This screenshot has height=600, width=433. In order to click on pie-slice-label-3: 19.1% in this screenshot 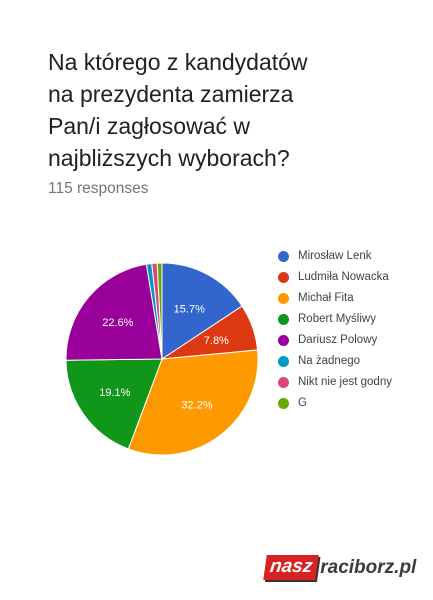, I will do `click(114, 393)`.